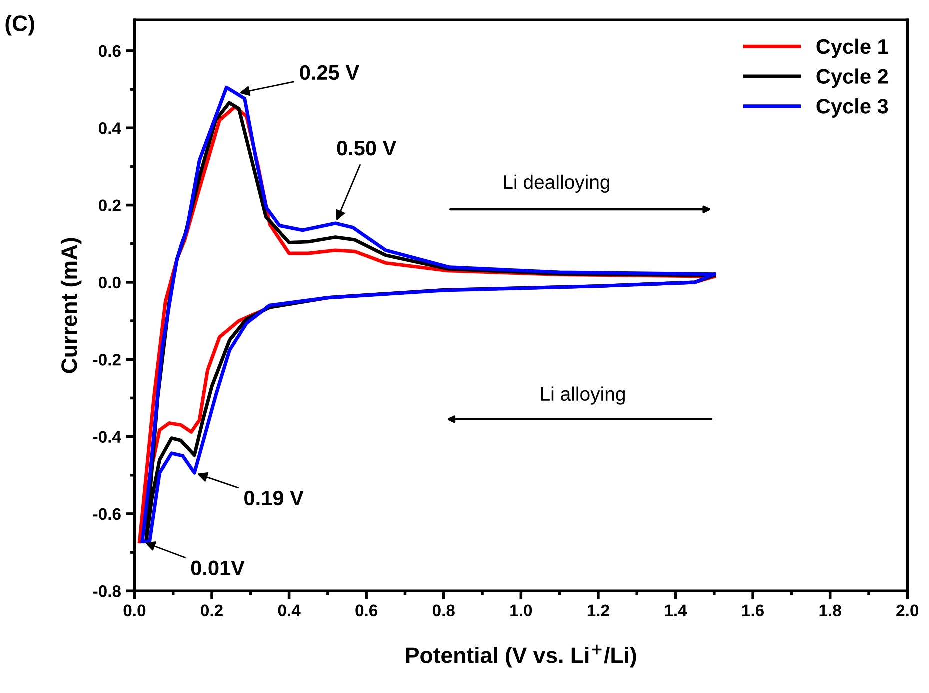 This screenshot has width=929, height=693. I want to click on x-tick-label: 0.4, so click(289, 610).